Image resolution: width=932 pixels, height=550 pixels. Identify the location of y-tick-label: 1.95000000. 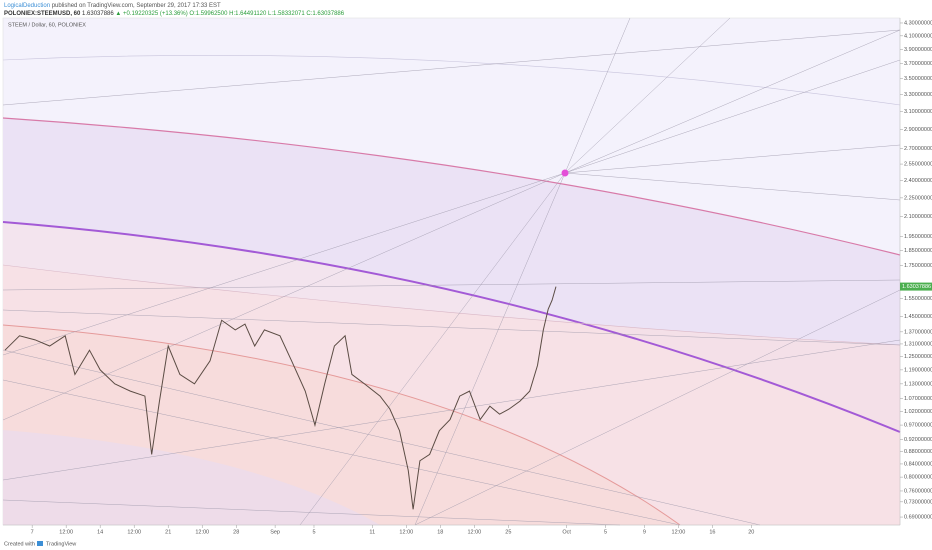
(918, 237).